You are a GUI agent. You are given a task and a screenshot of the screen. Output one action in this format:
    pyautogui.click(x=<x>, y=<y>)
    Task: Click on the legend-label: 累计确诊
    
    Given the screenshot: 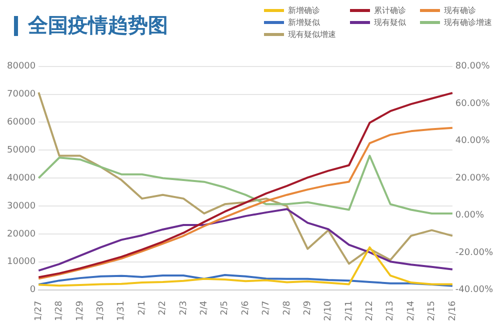 What is the action you would take?
    pyautogui.click(x=390, y=10)
    